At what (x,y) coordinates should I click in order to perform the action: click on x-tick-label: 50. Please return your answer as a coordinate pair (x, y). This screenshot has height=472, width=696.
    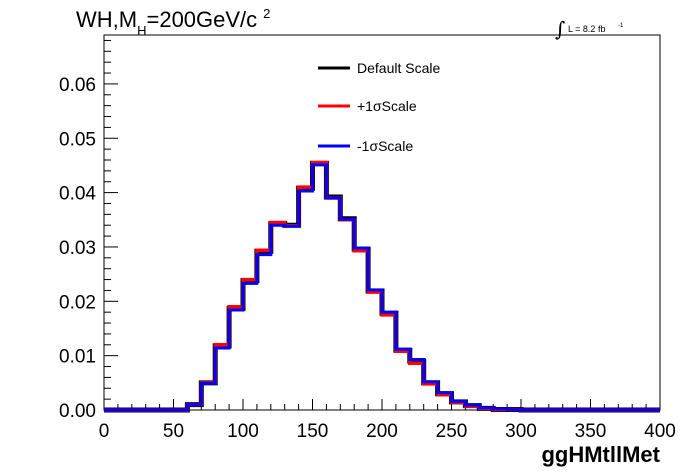
    Looking at the image, I should click on (173, 431).